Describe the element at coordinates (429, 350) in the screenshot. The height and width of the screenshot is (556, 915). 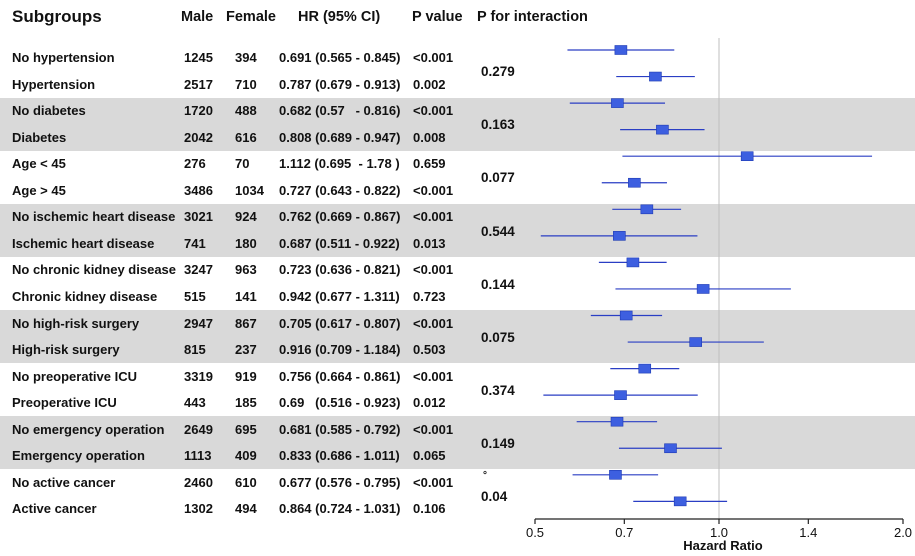
I see `p-value: 0.503` at that location.